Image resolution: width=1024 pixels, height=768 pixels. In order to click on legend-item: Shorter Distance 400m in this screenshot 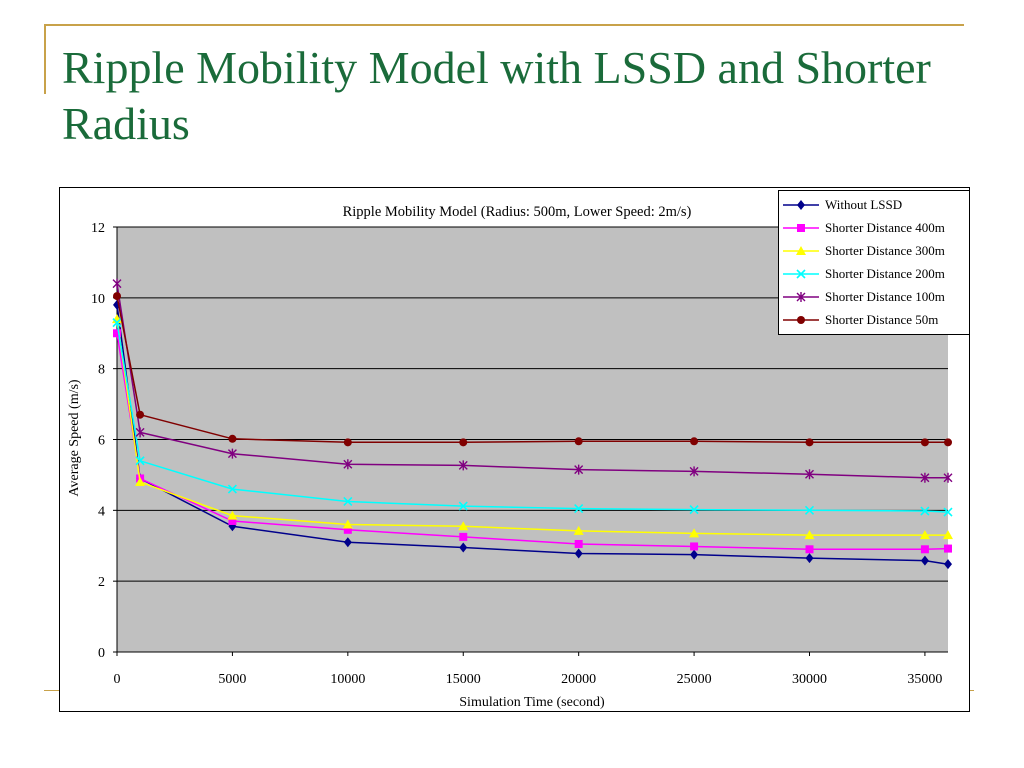, I will do `click(874, 227)`.